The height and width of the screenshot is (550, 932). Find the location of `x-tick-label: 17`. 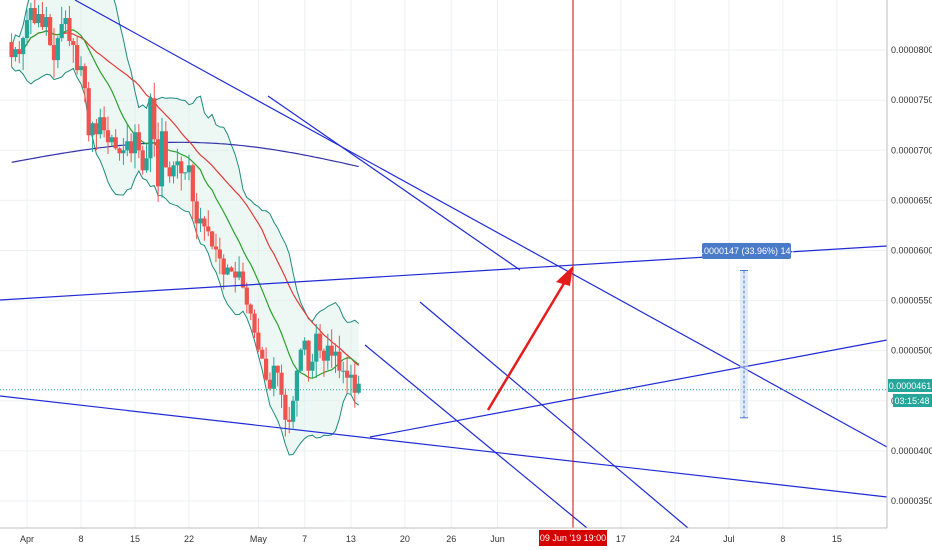

x-tick-label: 17 is located at coordinates (621, 539).